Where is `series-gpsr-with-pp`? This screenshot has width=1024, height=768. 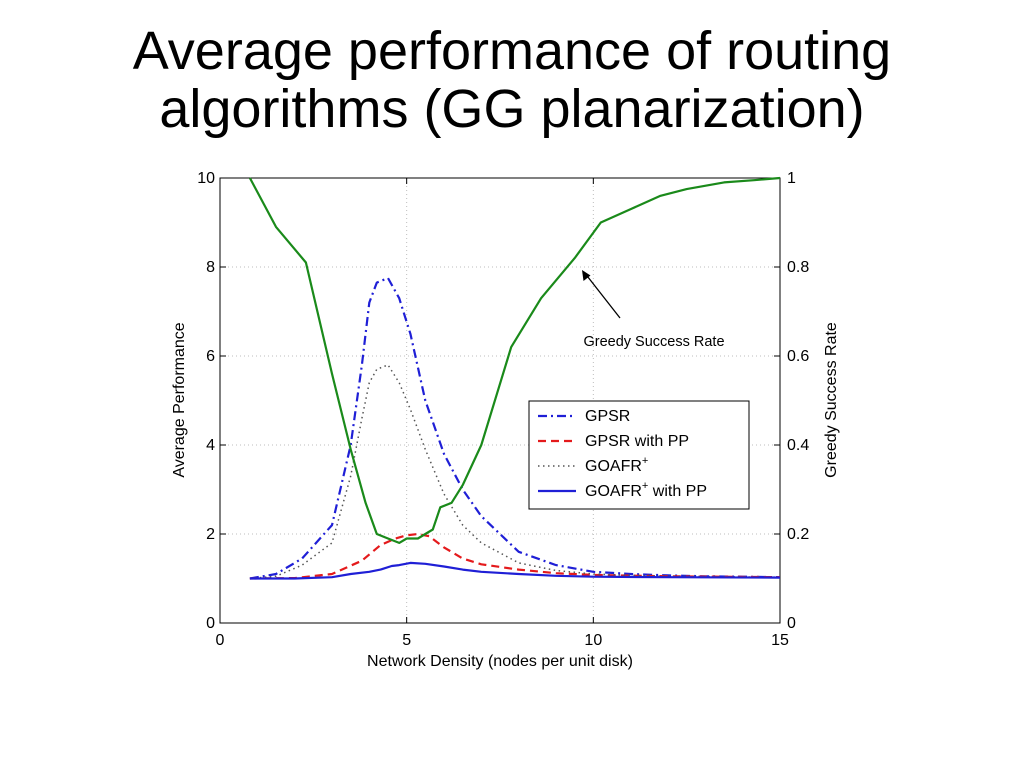 series-gpsr-with-pp is located at coordinates (515, 556).